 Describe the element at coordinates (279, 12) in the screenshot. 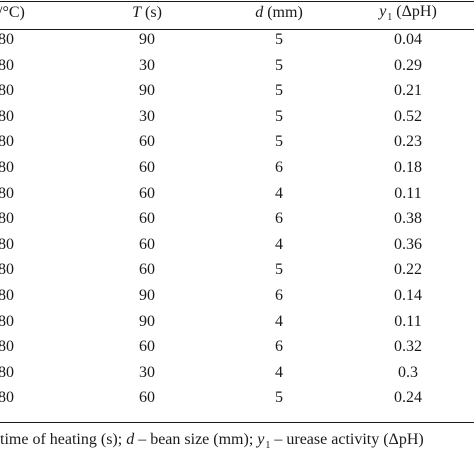

I see `header-bean-size: d (mm)` at that location.